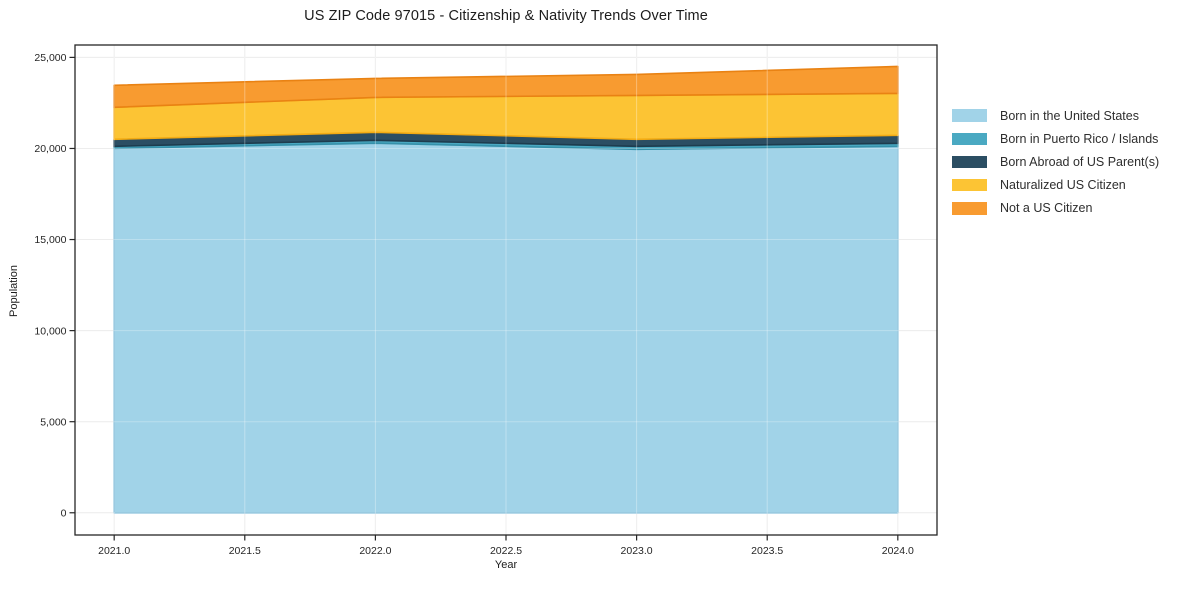 This screenshot has width=1189, height=590. I want to click on x-tick-label: 2021.0, so click(114, 551).